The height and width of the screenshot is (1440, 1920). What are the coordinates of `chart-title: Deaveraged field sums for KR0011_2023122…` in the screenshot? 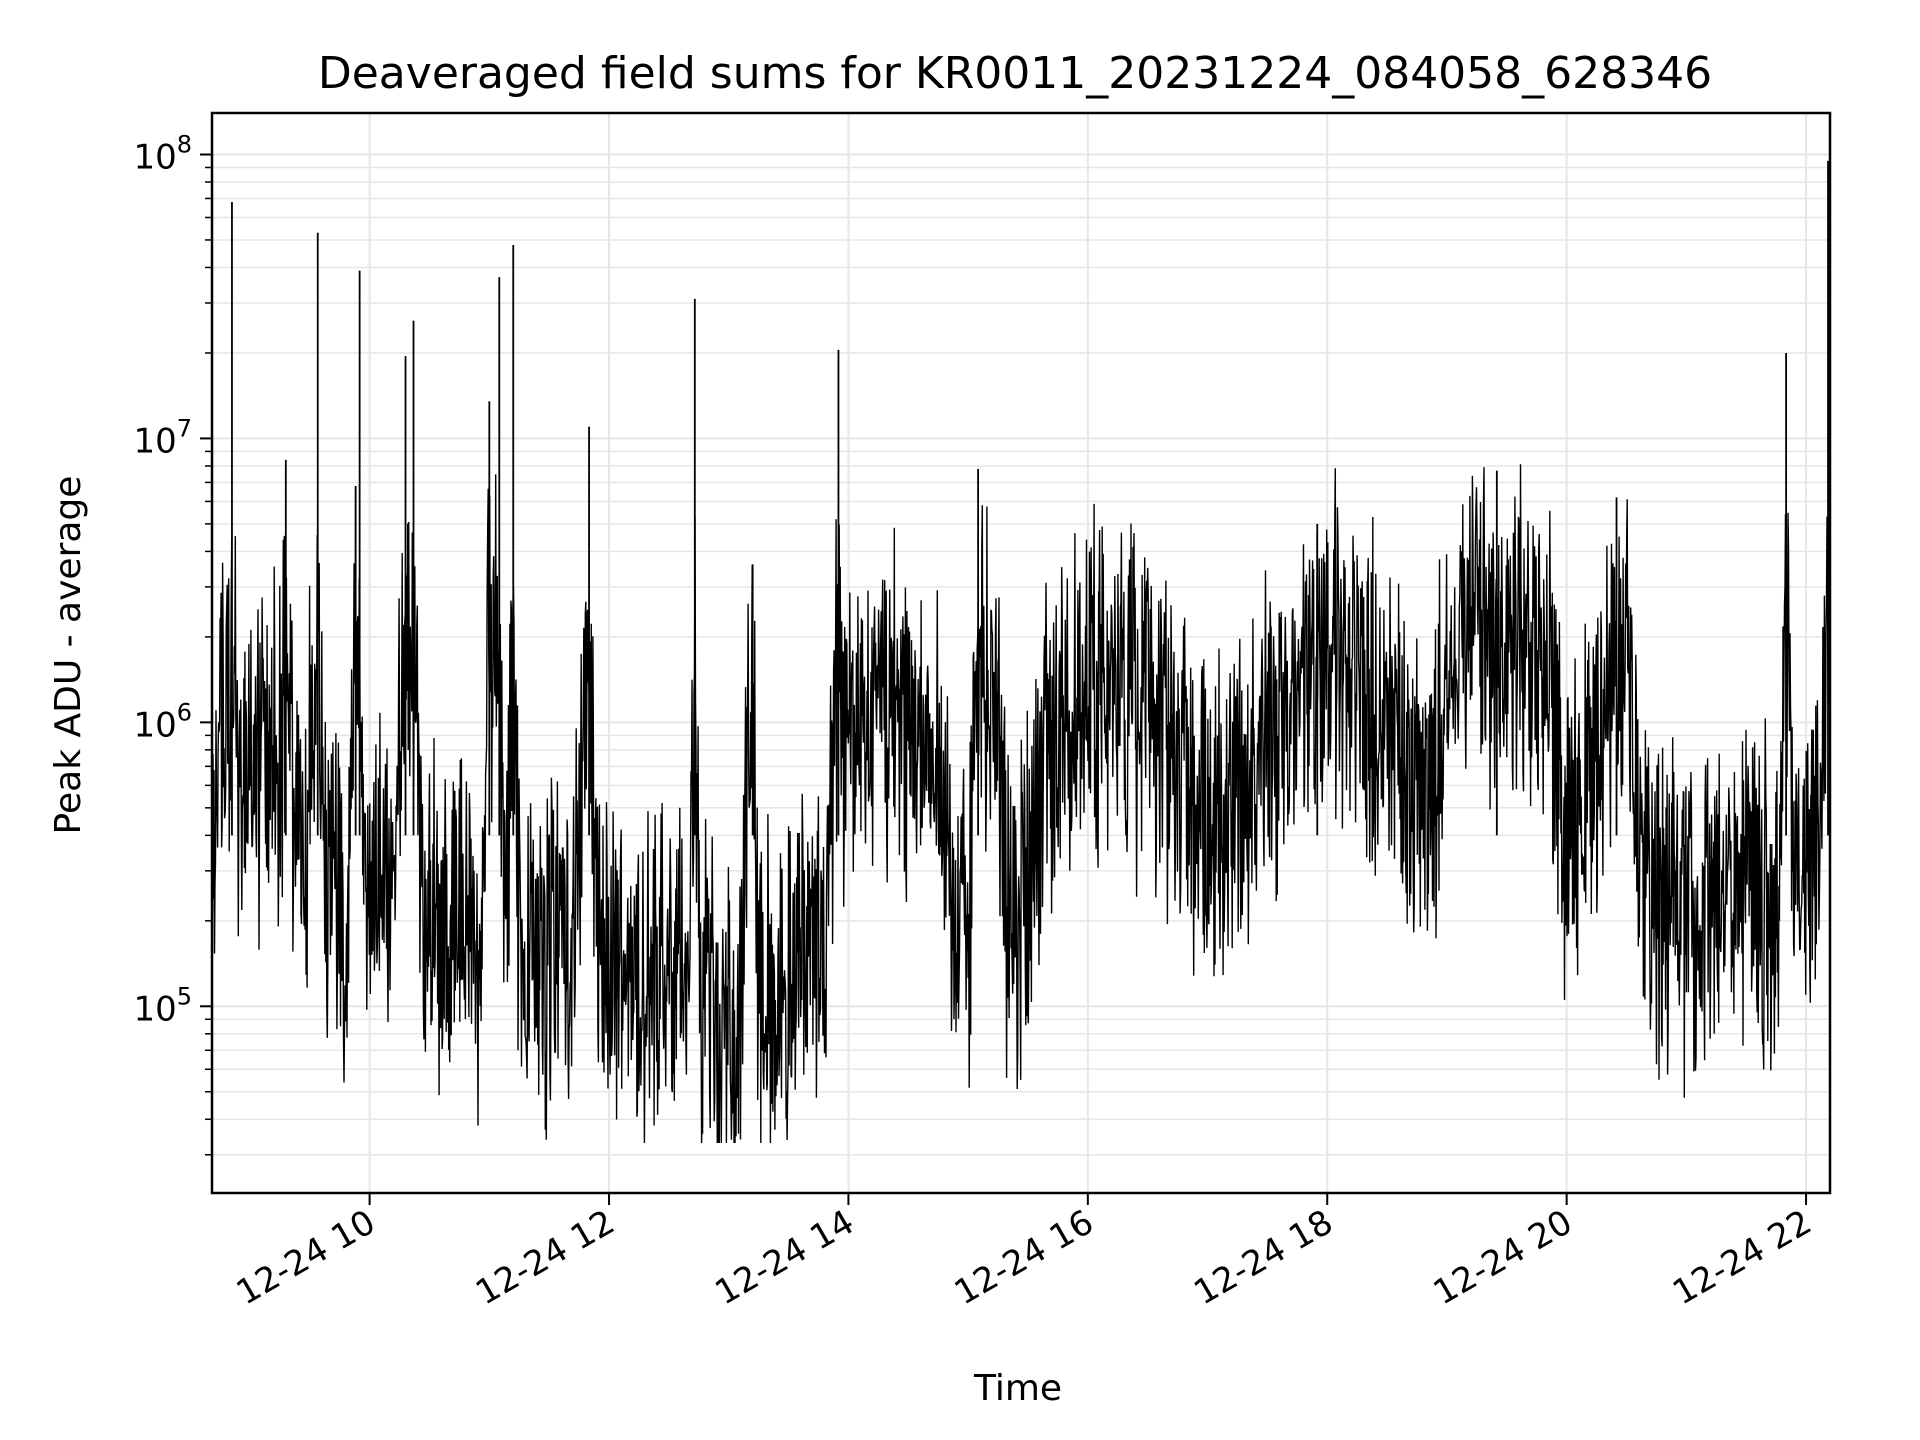 It's located at (1015, 73).